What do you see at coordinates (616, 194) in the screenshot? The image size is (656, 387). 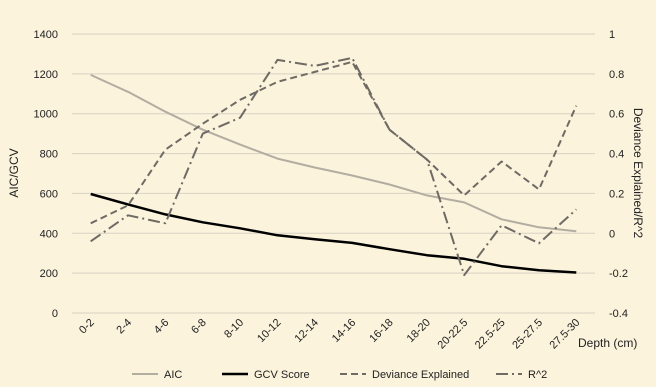 I see `y2-tick-label: 0.2` at bounding box center [616, 194].